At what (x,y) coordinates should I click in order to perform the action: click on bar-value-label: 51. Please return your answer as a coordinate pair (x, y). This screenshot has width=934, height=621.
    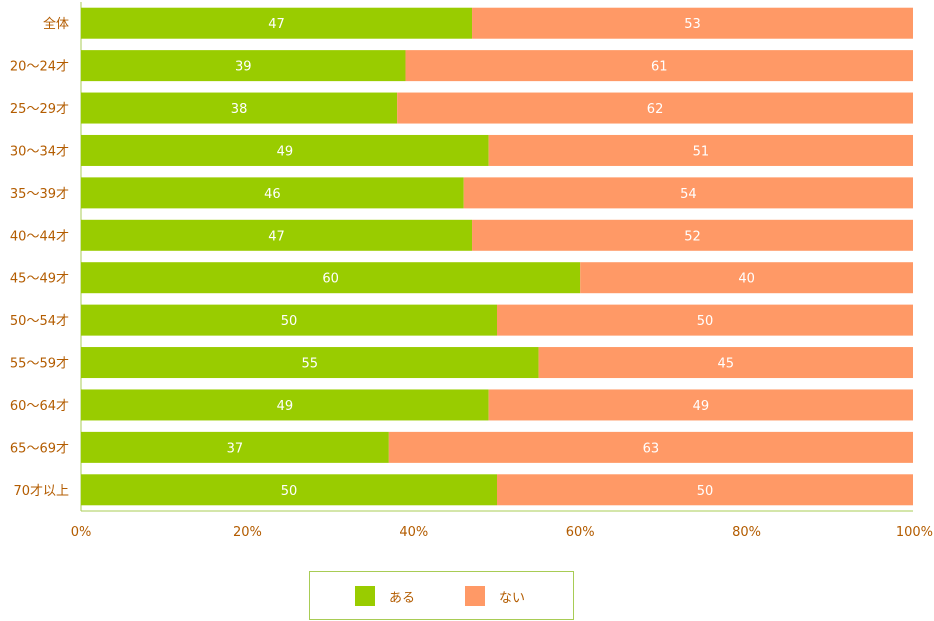
    Looking at the image, I should click on (701, 151).